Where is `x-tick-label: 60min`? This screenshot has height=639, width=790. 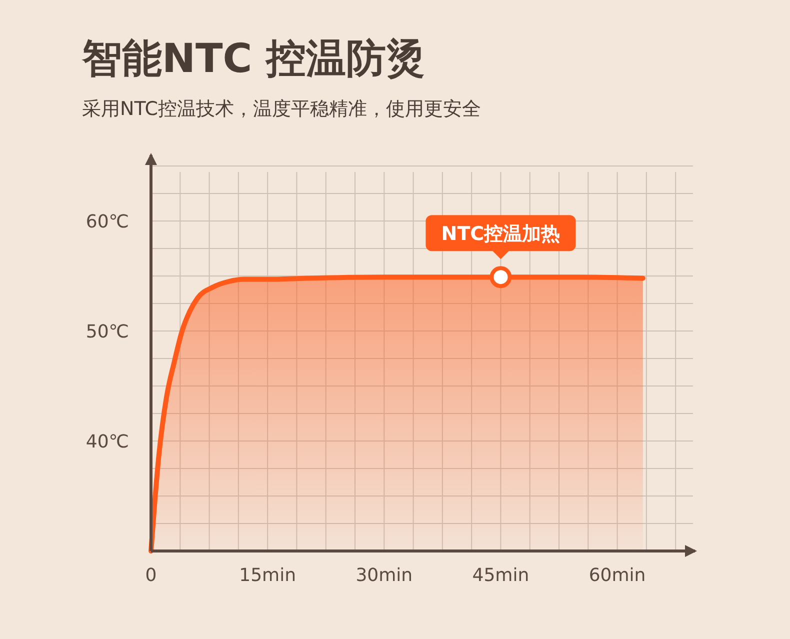
x-tick-label: 60min is located at coordinates (617, 575).